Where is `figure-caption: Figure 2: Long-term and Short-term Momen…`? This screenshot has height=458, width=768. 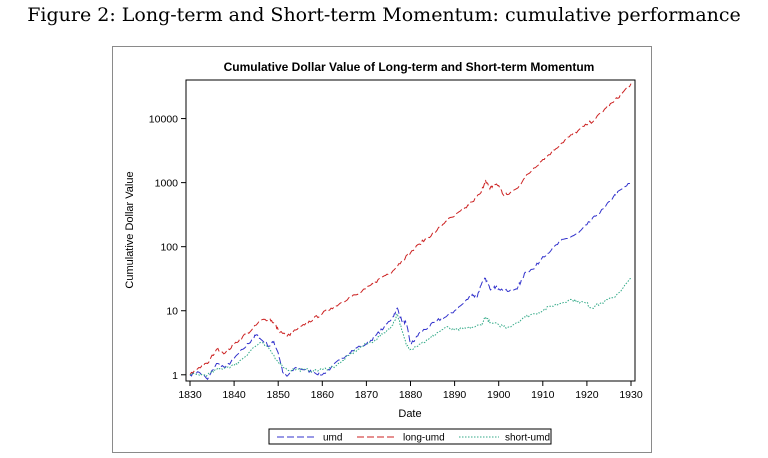 figure-caption: Figure 2: Long-term and Short-term Momen… is located at coordinates (384, 15).